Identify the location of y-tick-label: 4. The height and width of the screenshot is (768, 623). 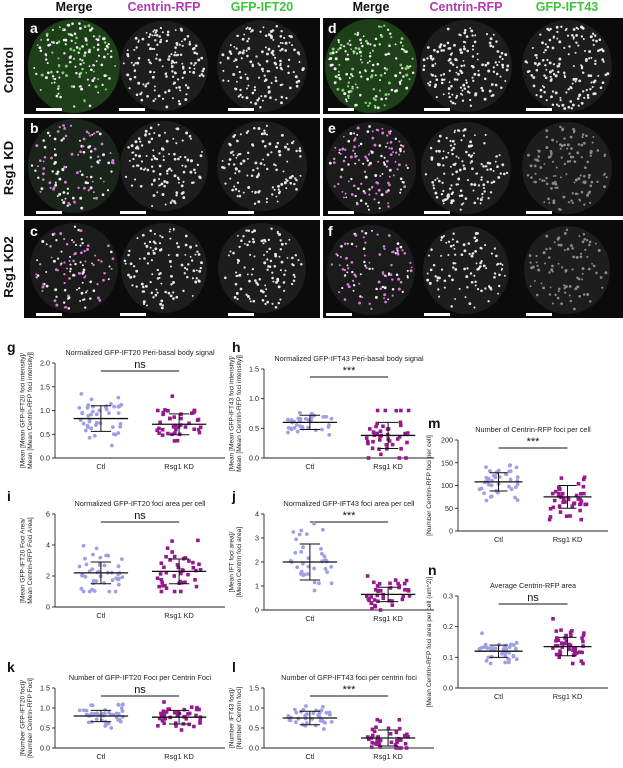
(48, 545).